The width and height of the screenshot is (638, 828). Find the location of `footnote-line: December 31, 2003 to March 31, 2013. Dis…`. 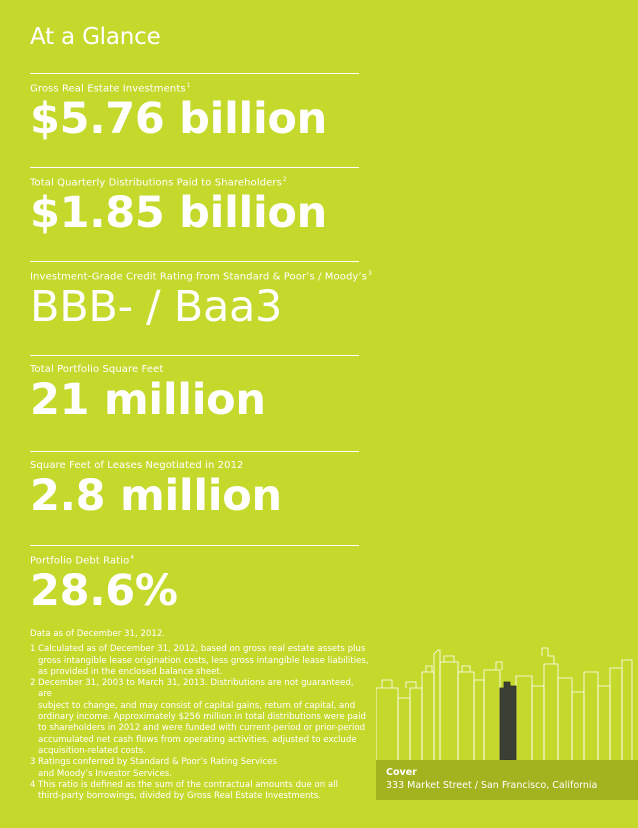

footnote-line: December 31, 2003 to March 31, 2013. Dis… is located at coordinates (196, 689).